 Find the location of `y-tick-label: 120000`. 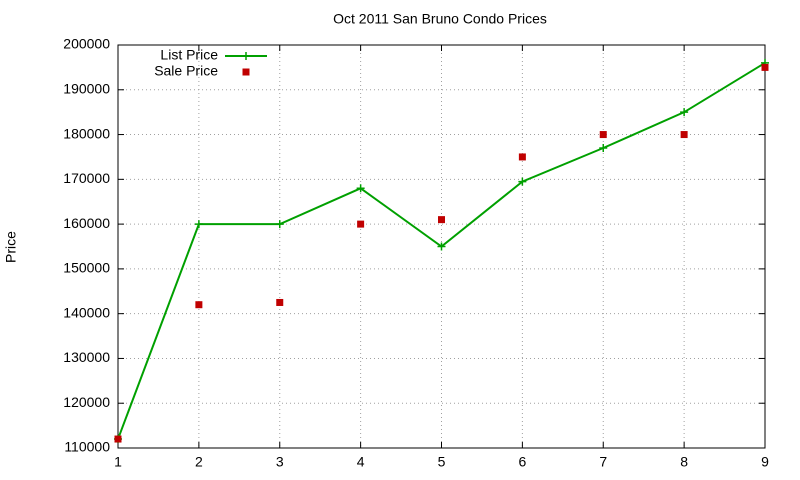

y-tick-label: 120000 is located at coordinates (86, 402).